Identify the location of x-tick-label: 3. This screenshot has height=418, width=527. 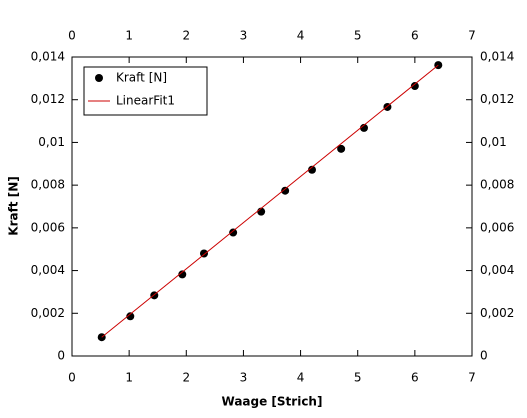
(244, 378).